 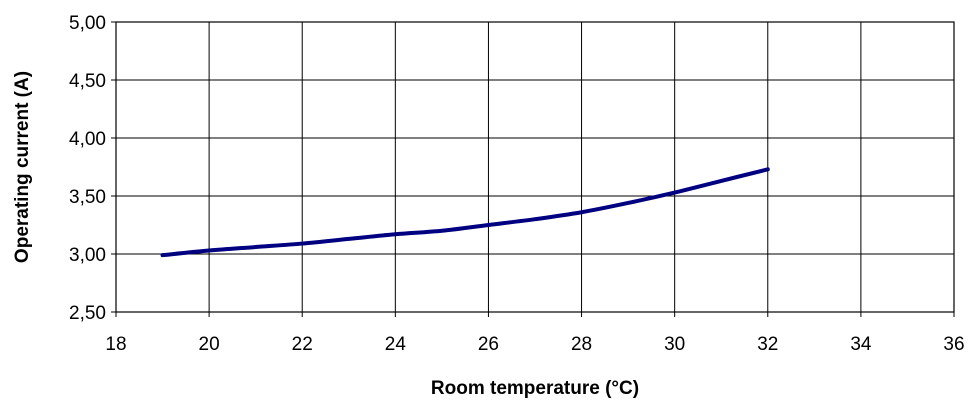 I want to click on y-axis-title: Operating current (A), so click(x=22, y=167).